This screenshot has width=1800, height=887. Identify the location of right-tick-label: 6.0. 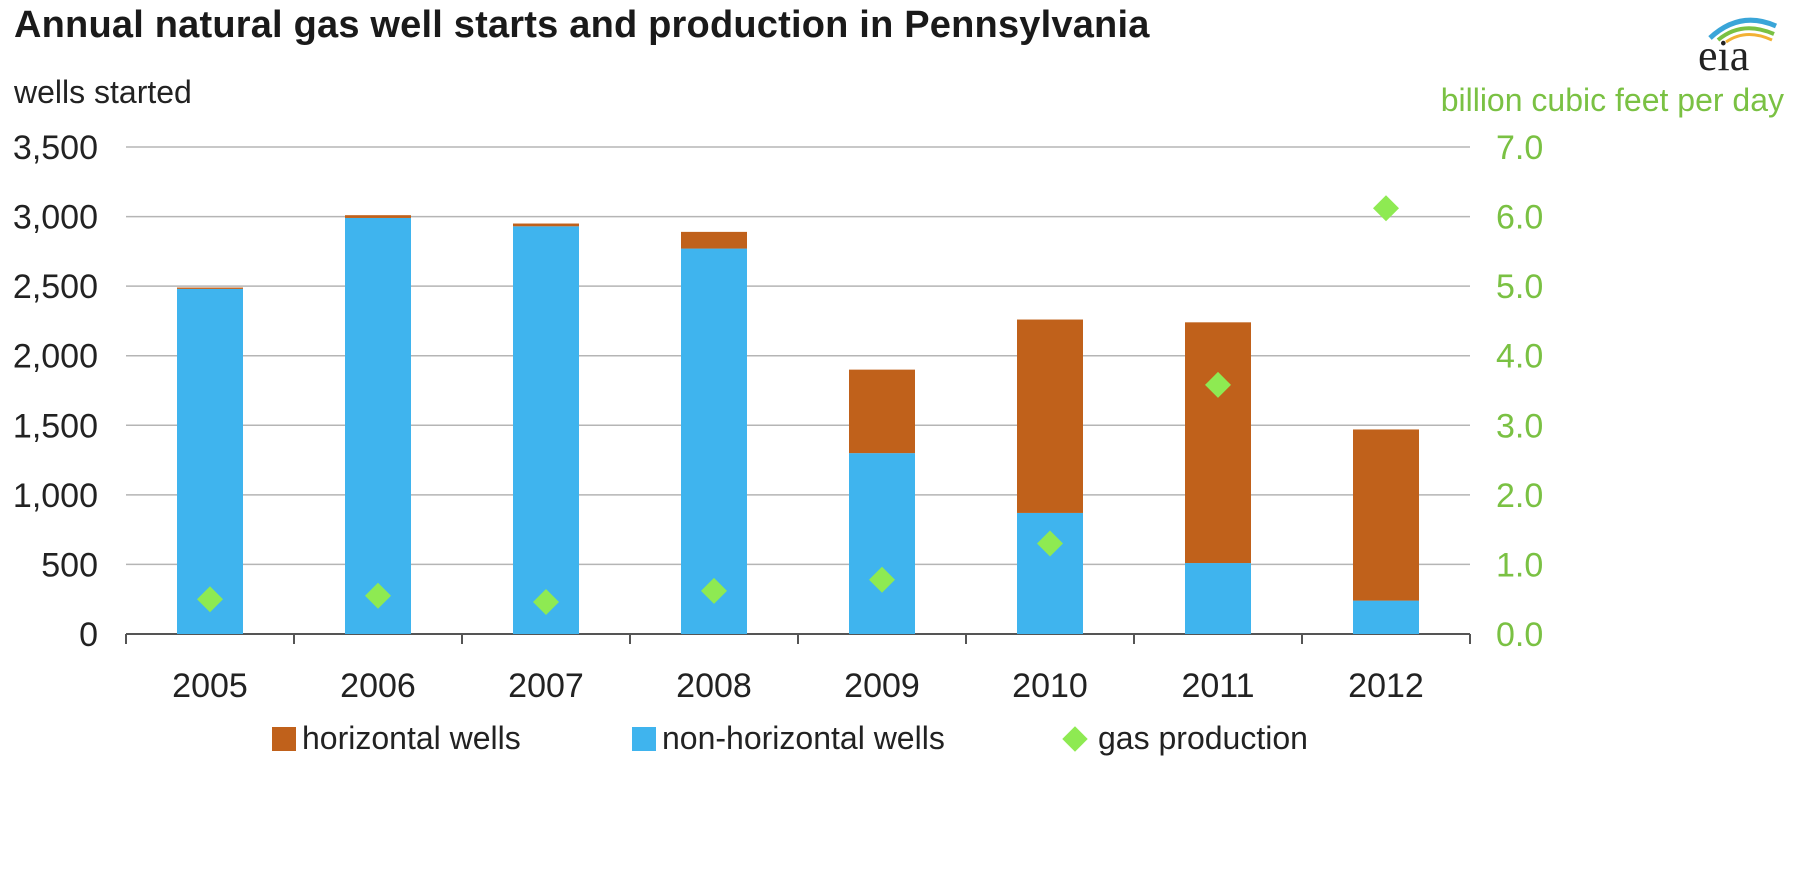
(1519, 218).